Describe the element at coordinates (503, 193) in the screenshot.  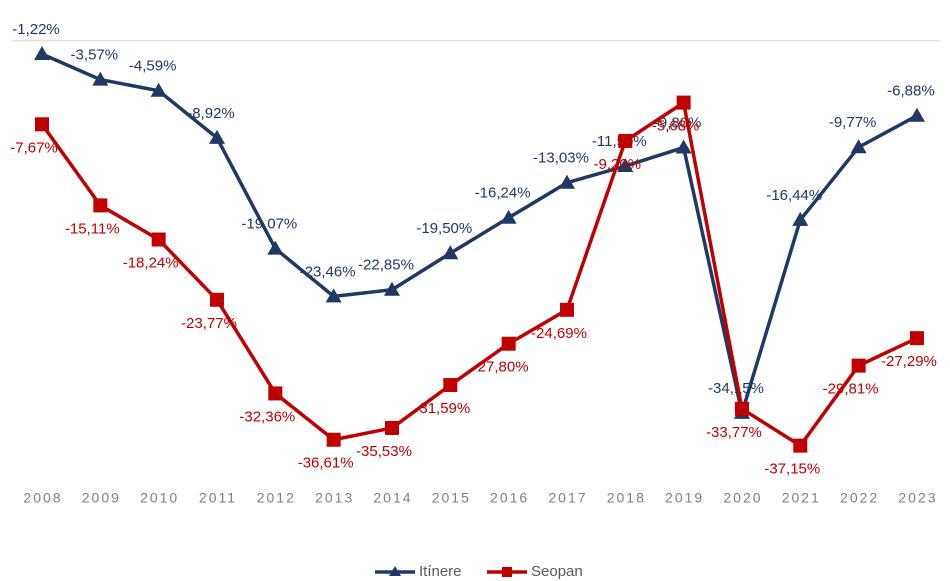
I see `data-label: -16,24%` at that location.